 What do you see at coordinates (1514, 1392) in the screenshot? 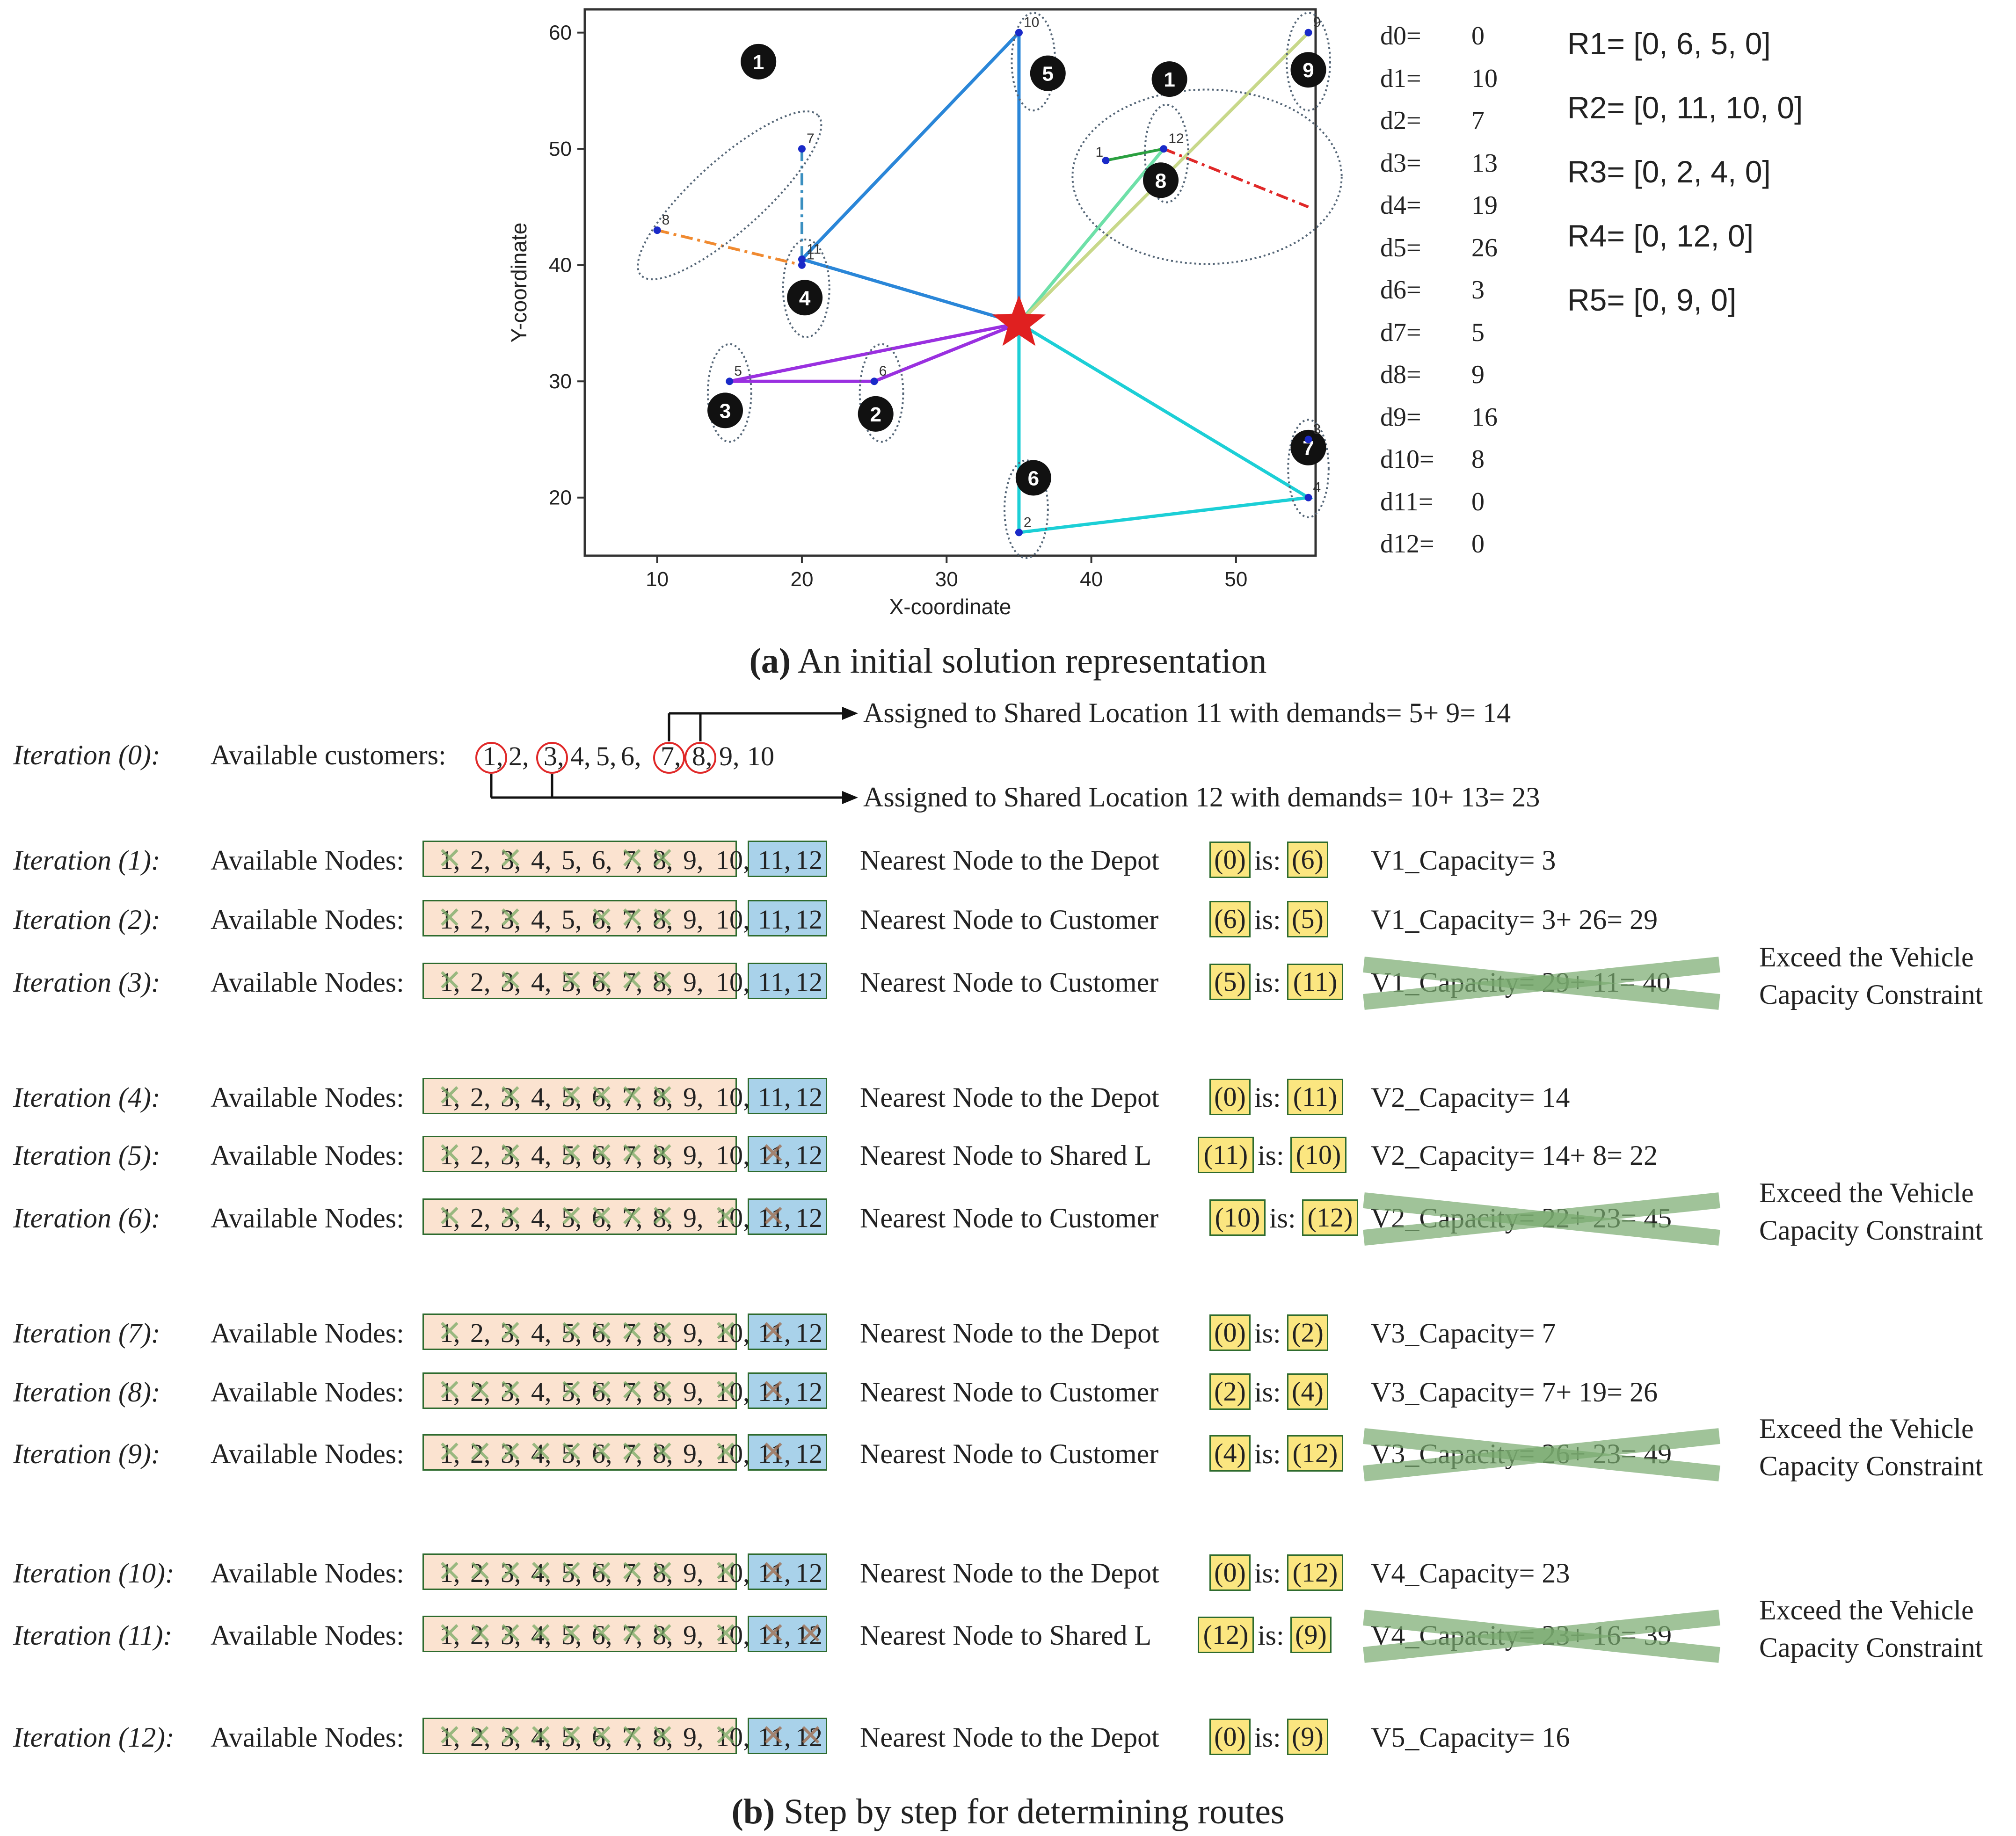
I see `capacity-text: V3_Capacity= 7+ 19= 26` at bounding box center [1514, 1392].